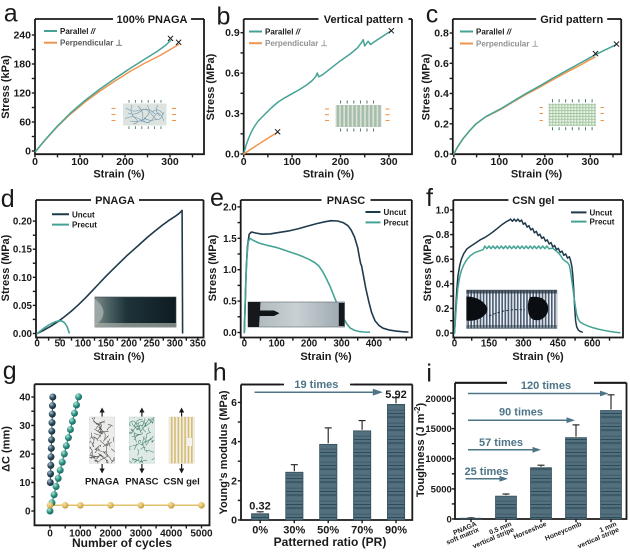  Describe the element at coordinates (224, 17) in the screenshot. I see `svg-text: b` at that location.